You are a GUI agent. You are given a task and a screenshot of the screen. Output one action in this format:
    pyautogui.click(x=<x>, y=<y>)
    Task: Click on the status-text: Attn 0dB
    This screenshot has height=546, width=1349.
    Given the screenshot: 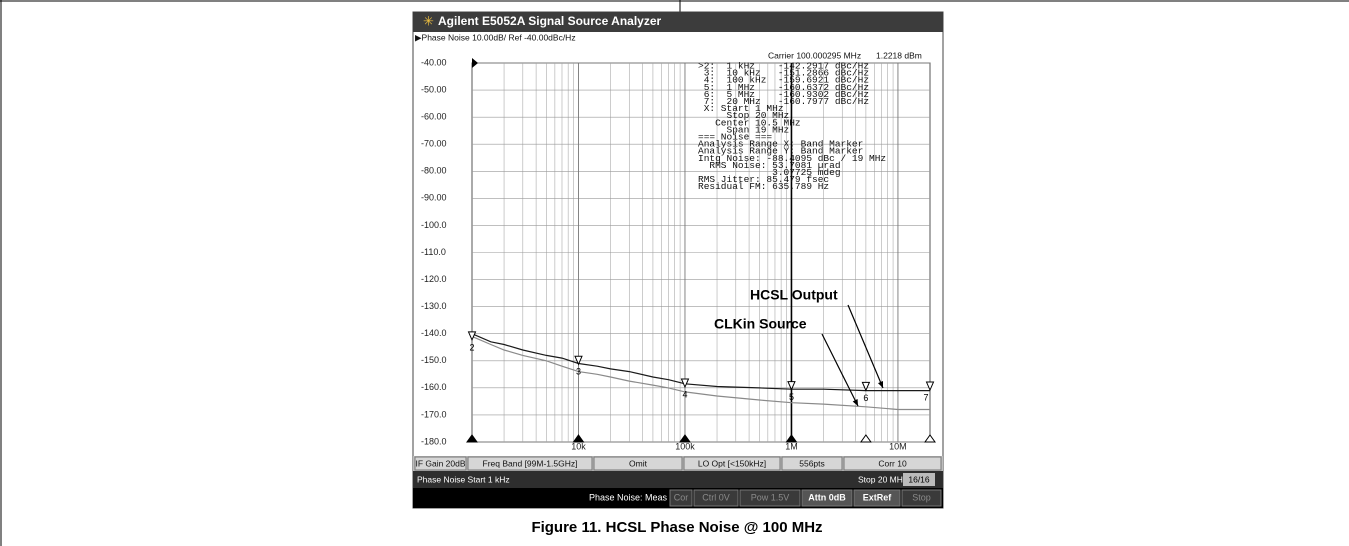 What is the action you would take?
    pyautogui.click(x=827, y=497)
    